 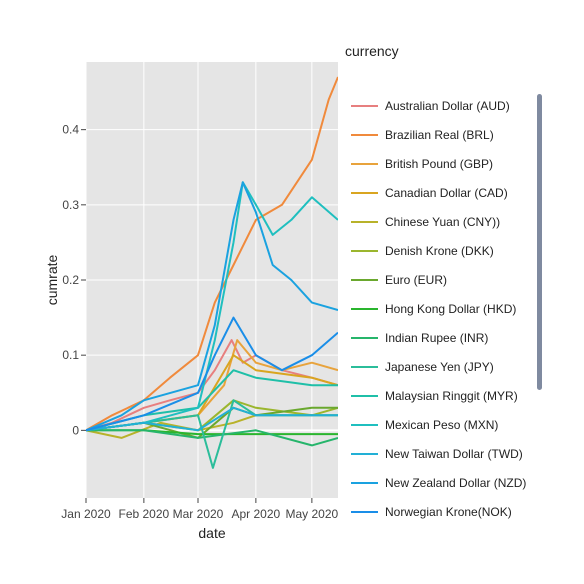 I want to click on y-tick-label: 0.4, so click(x=70, y=130).